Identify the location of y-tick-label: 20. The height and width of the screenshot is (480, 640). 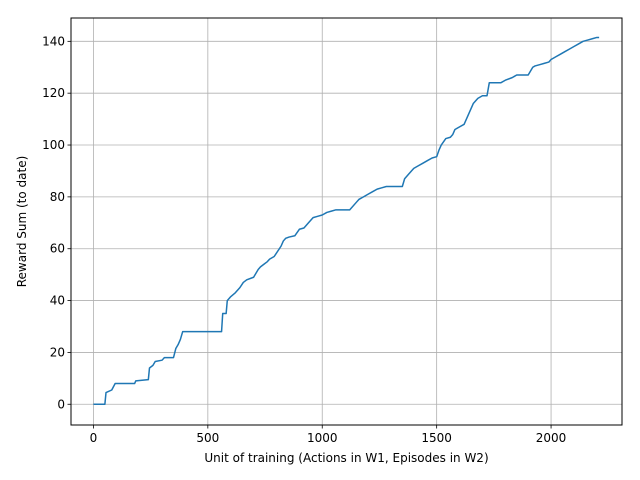
(57, 352).